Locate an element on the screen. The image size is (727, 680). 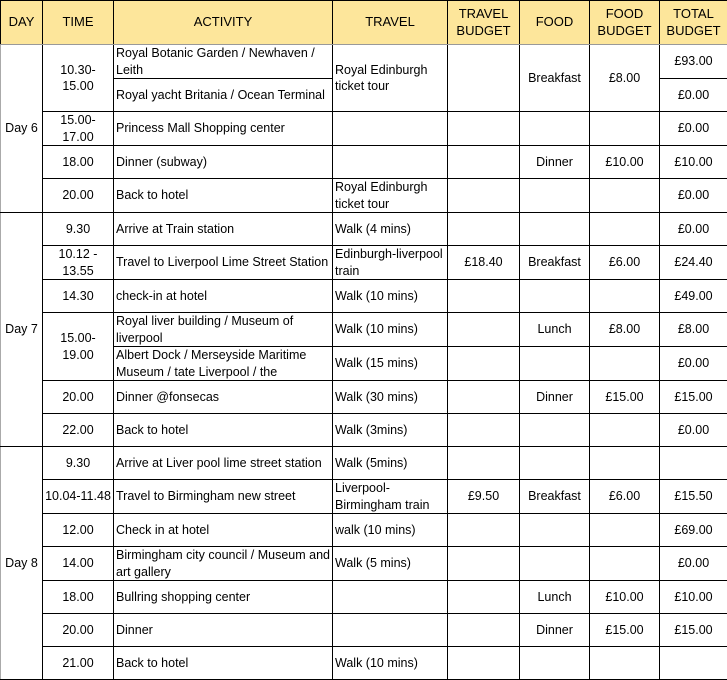
day-cell: Day 8 is located at coordinates (22, 563).